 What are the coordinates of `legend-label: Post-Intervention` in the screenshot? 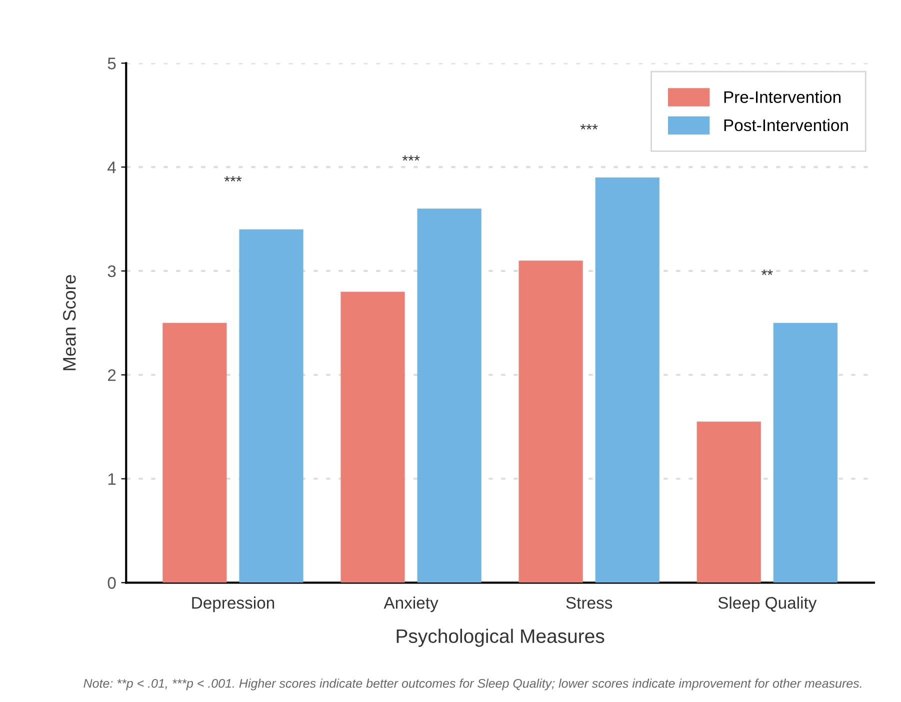 It's located at (786, 125).